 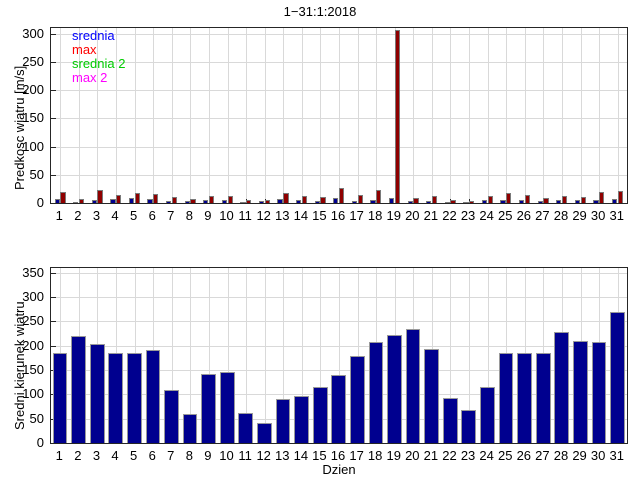 What do you see at coordinates (339, 469) in the screenshot?
I see `bottom-chart-xlabel: Dzien` at bounding box center [339, 469].